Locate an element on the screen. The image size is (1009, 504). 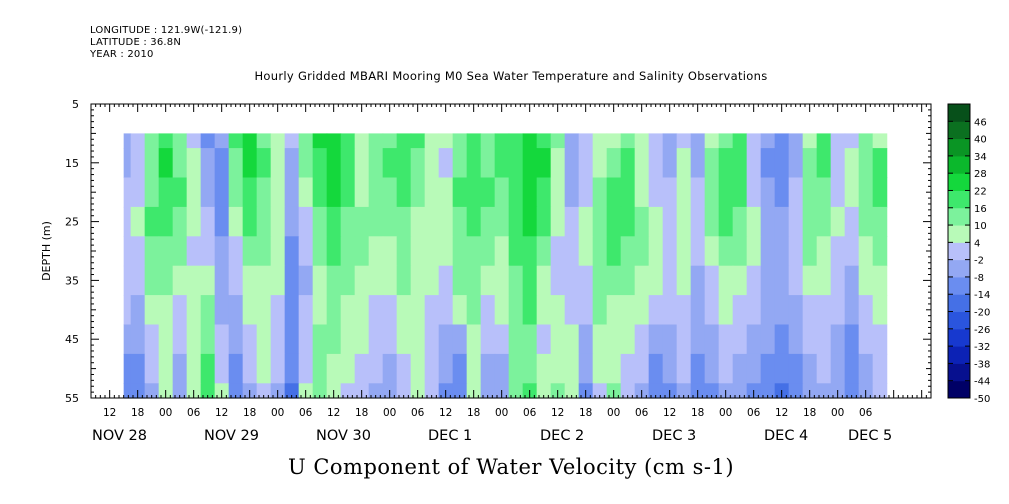
colorbar-label: 10 is located at coordinates (980, 226).